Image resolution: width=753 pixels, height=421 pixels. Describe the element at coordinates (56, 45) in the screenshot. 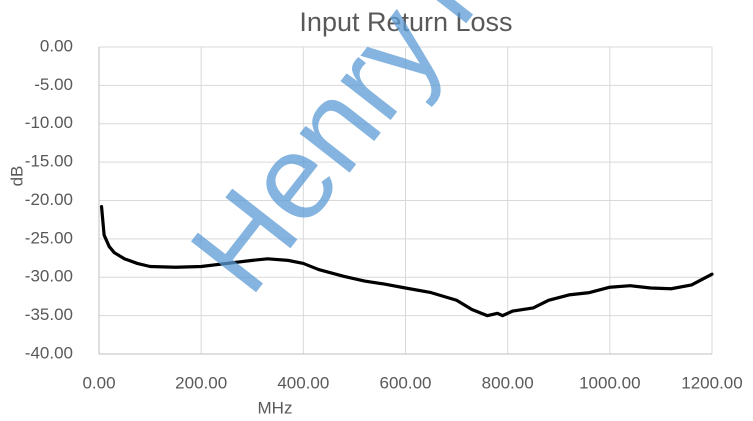

I see `y-tick-label: 0.00` at that location.